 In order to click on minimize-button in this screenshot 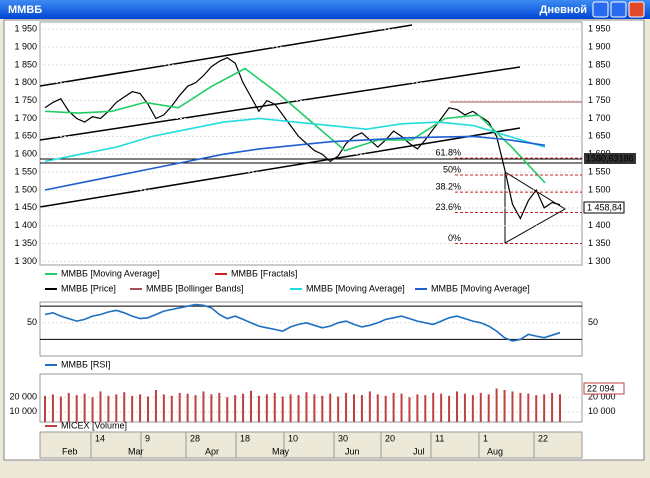, I will do `click(600, 9)`.